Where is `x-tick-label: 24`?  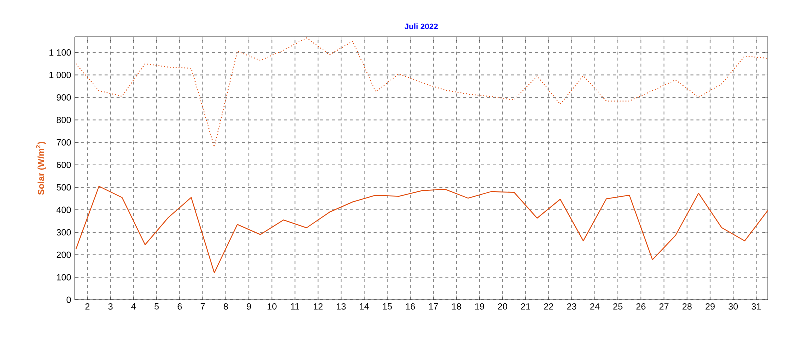
x-tick-label: 24 is located at coordinates (595, 307).